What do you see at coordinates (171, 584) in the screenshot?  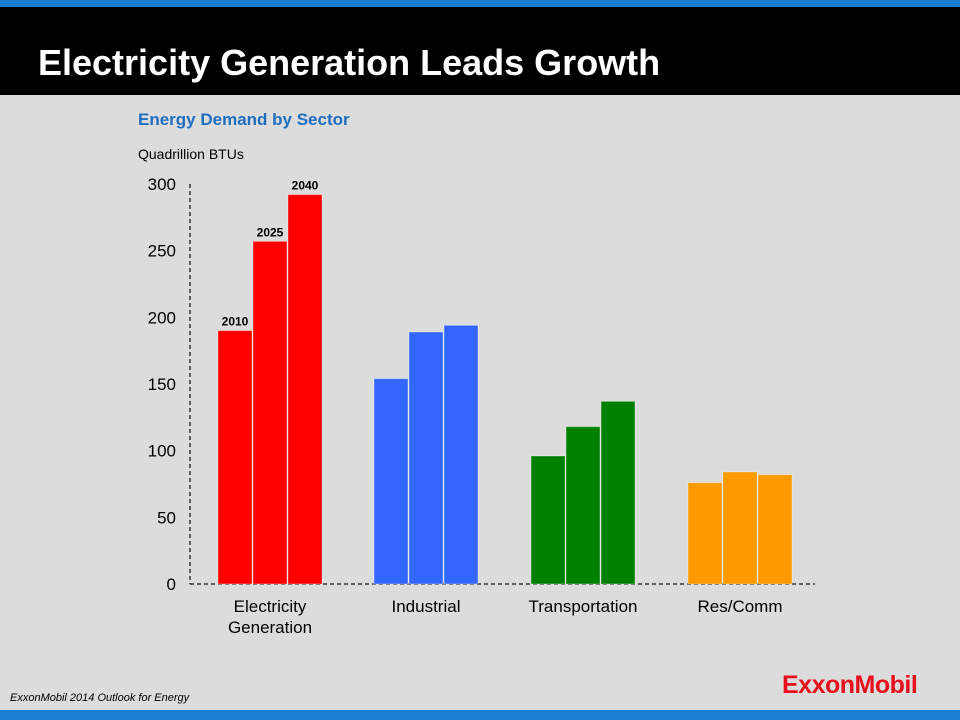 I see `y-tick-label: 0` at bounding box center [171, 584].